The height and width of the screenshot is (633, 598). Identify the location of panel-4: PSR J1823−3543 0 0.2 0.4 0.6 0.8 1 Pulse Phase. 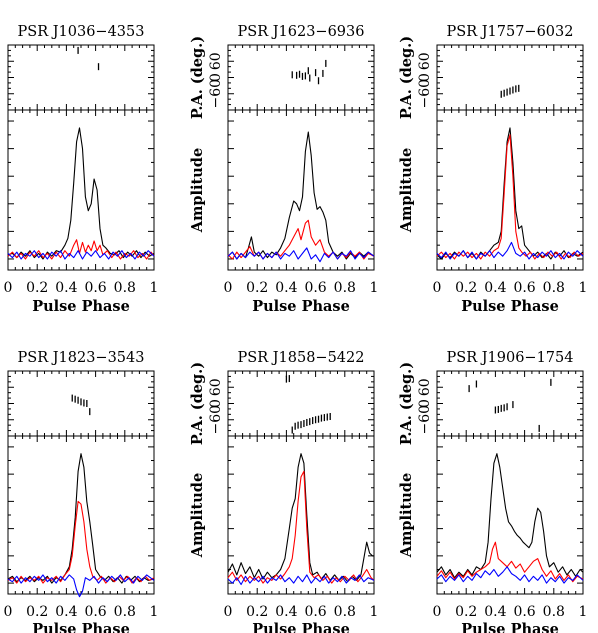
(81, 491).